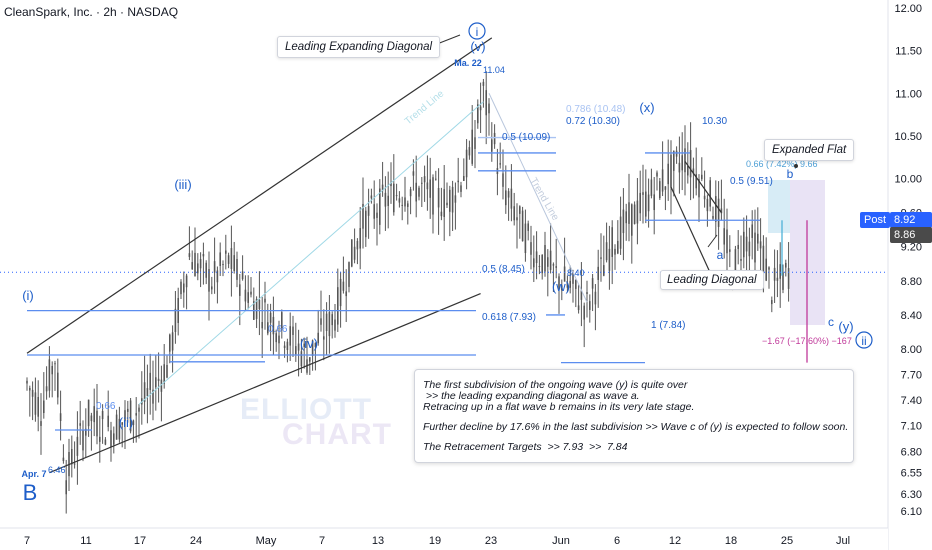 Image resolution: width=932 pixels, height=550 pixels. I want to click on wave-label-x: (x), so click(646, 107).